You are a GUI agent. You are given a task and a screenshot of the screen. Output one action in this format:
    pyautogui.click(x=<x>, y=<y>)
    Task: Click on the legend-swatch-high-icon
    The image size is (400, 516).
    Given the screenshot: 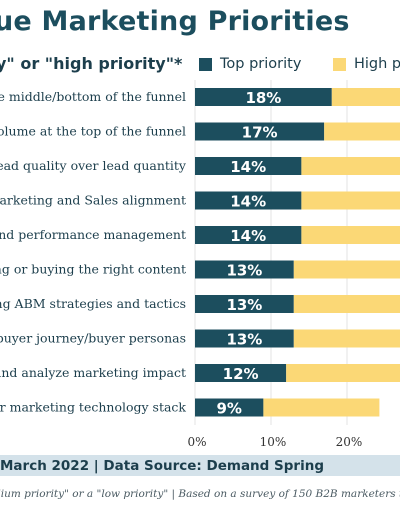 What is the action you would take?
    pyautogui.click(x=339, y=64)
    